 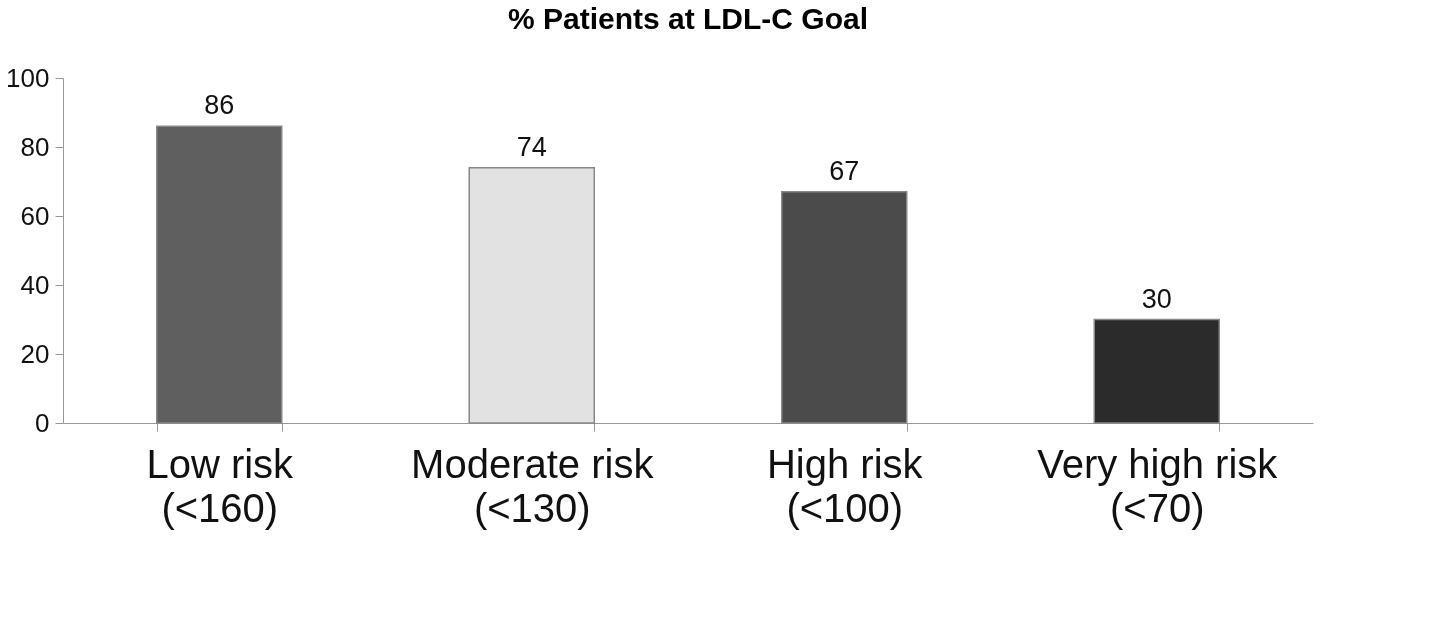 I want to click on data-label: 74, so click(x=531, y=146).